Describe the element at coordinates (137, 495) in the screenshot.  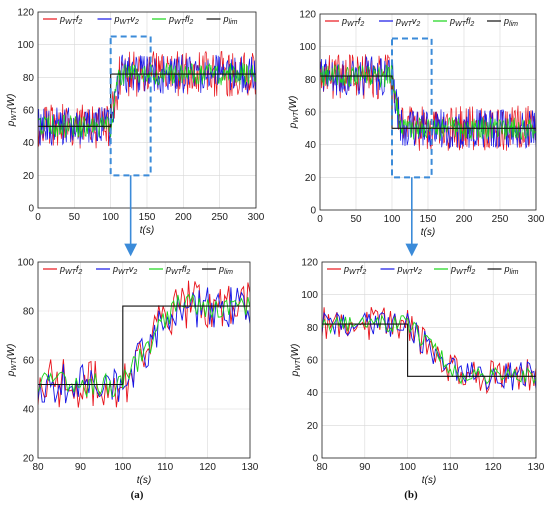
I see `caption-a: (a)` at that location.